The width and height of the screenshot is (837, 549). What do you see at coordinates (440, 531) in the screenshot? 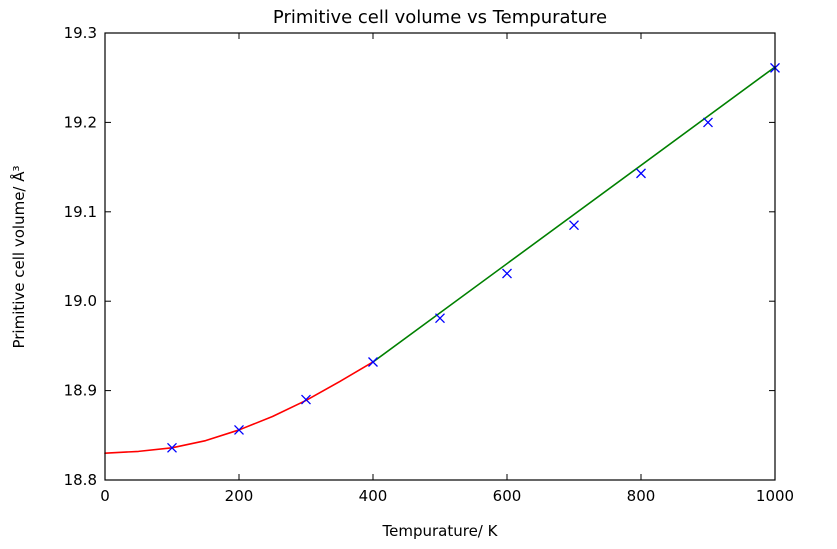
I see `x-axis-label: Tempurature/ K` at bounding box center [440, 531].